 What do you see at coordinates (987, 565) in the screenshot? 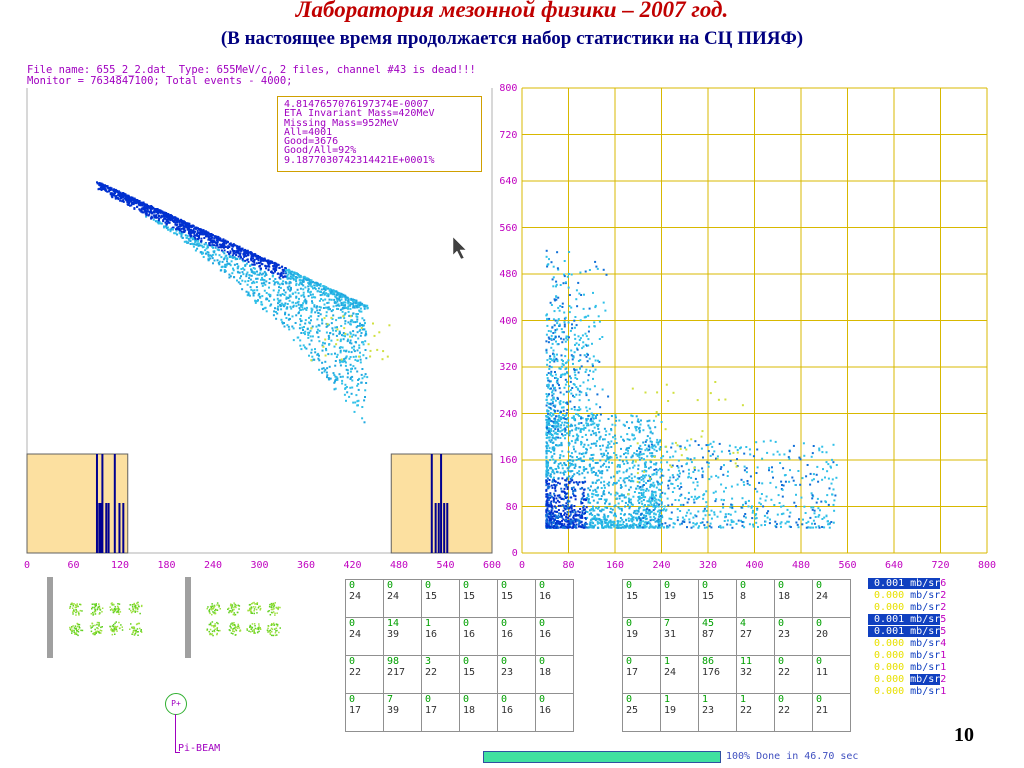
I see `right-x-tick: 800` at bounding box center [987, 565].